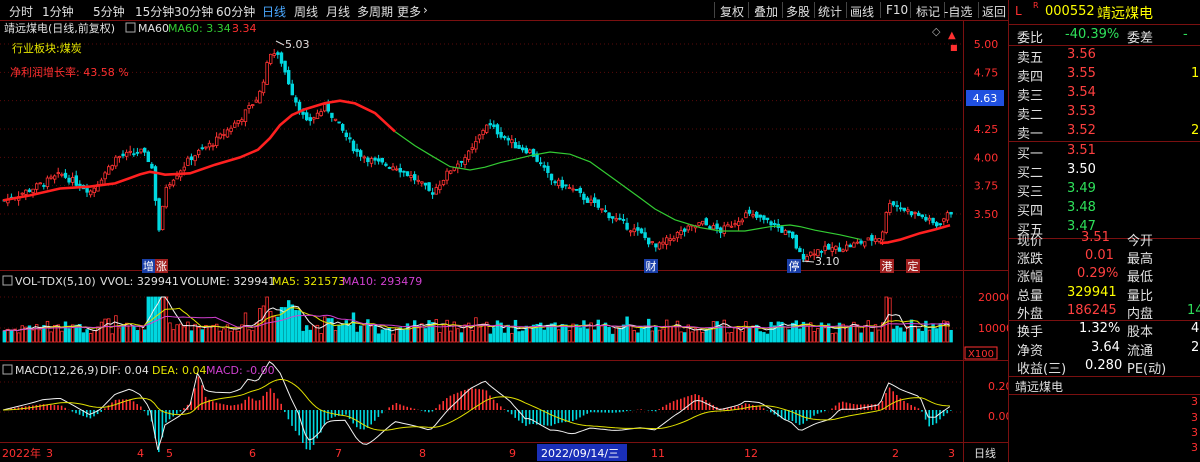 The image size is (1200, 462). I want to click on marker-box-zhang, so click(161, 266).